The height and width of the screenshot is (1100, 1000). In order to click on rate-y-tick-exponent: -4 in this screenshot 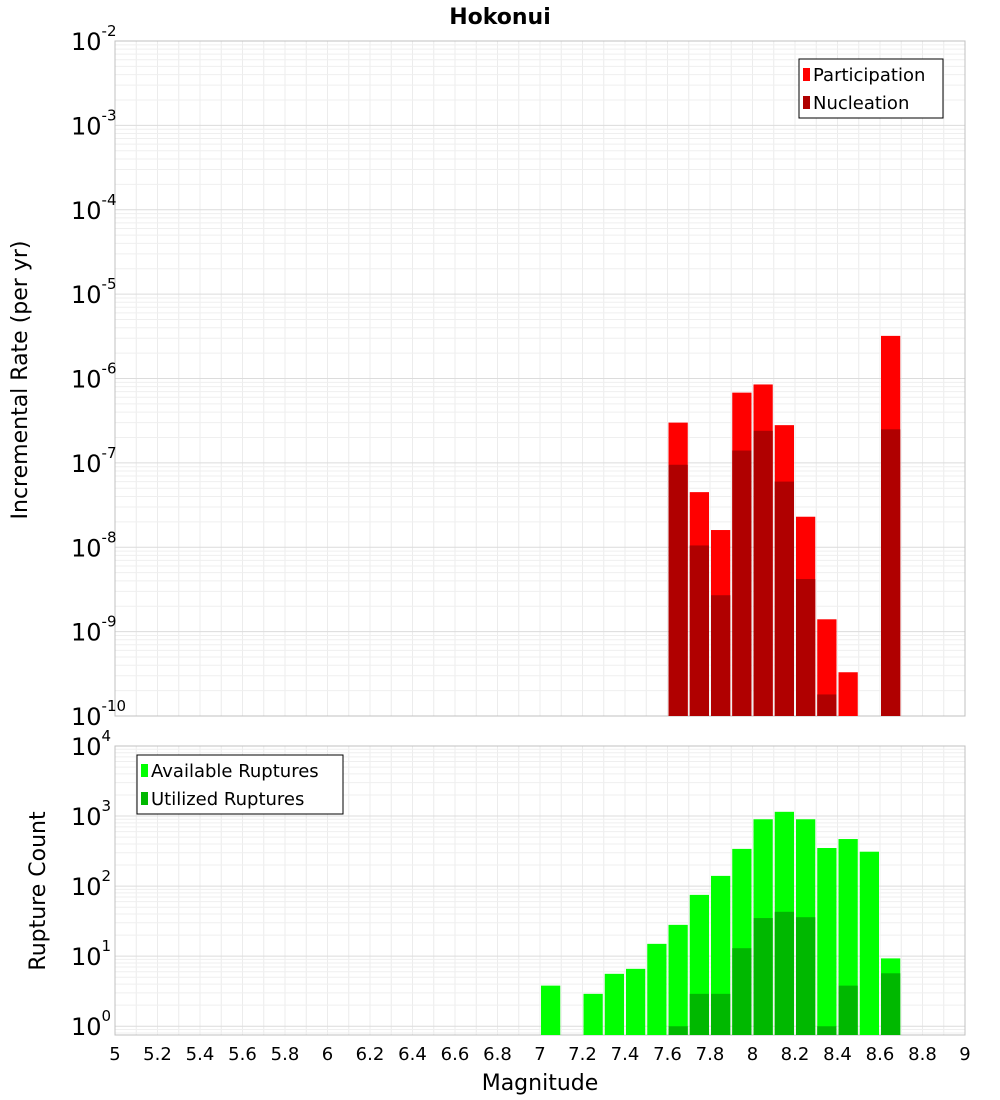, I will do `click(109, 200)`.